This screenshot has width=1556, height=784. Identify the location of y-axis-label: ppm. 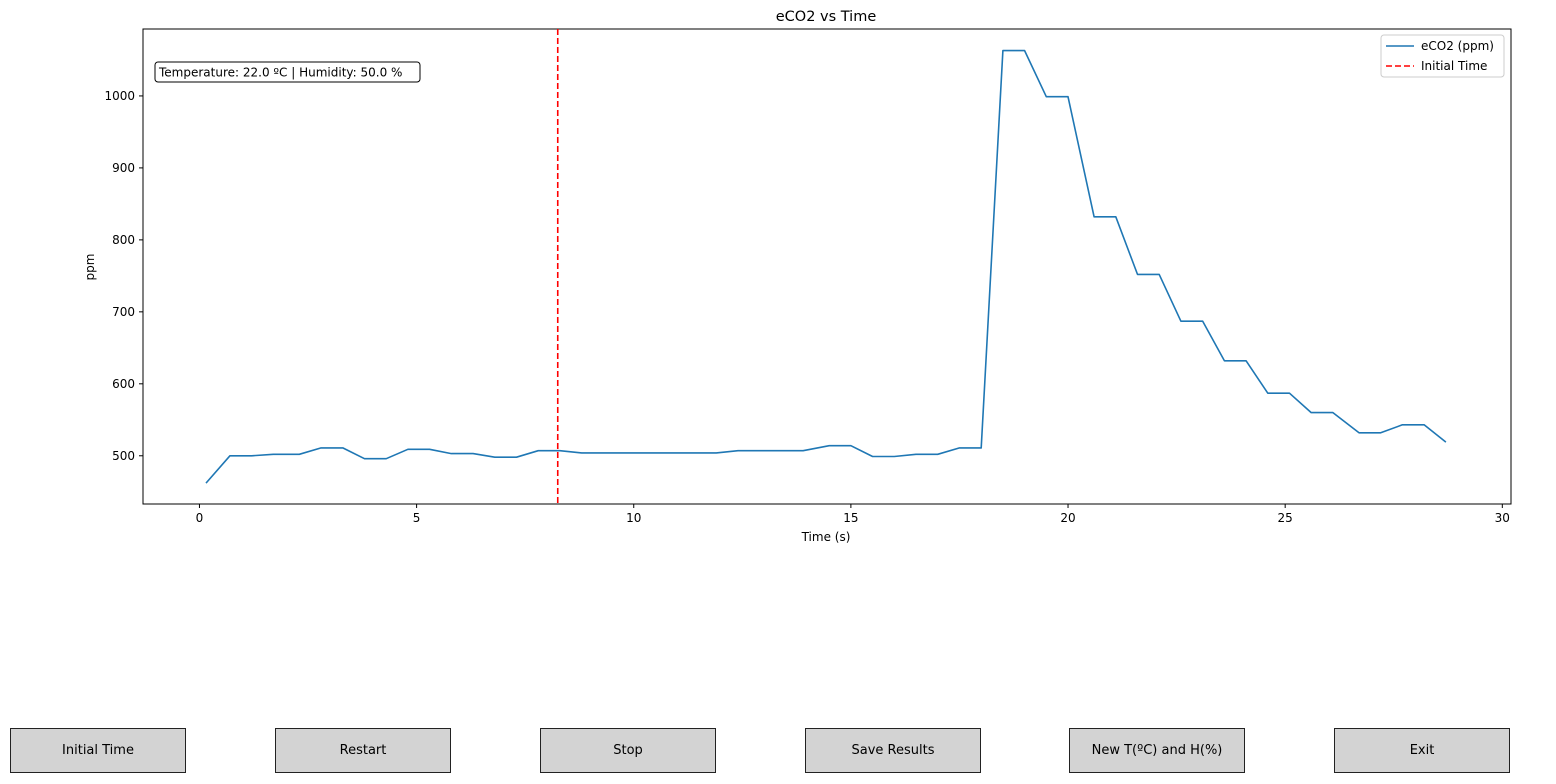
(90, 267).